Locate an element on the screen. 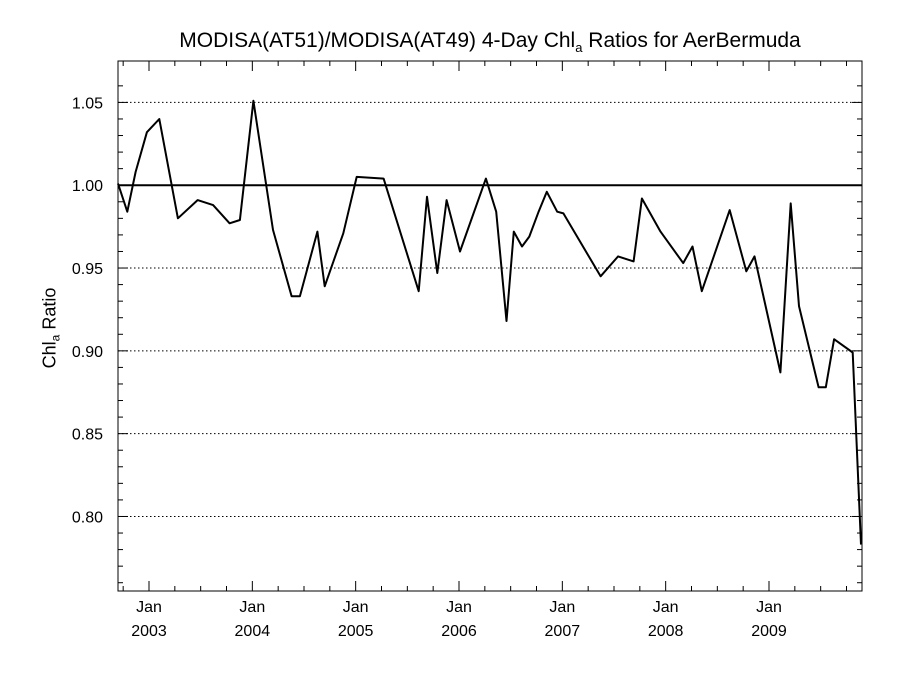  ylabel-text-end: Ratio is located at coordinates (49, 311).